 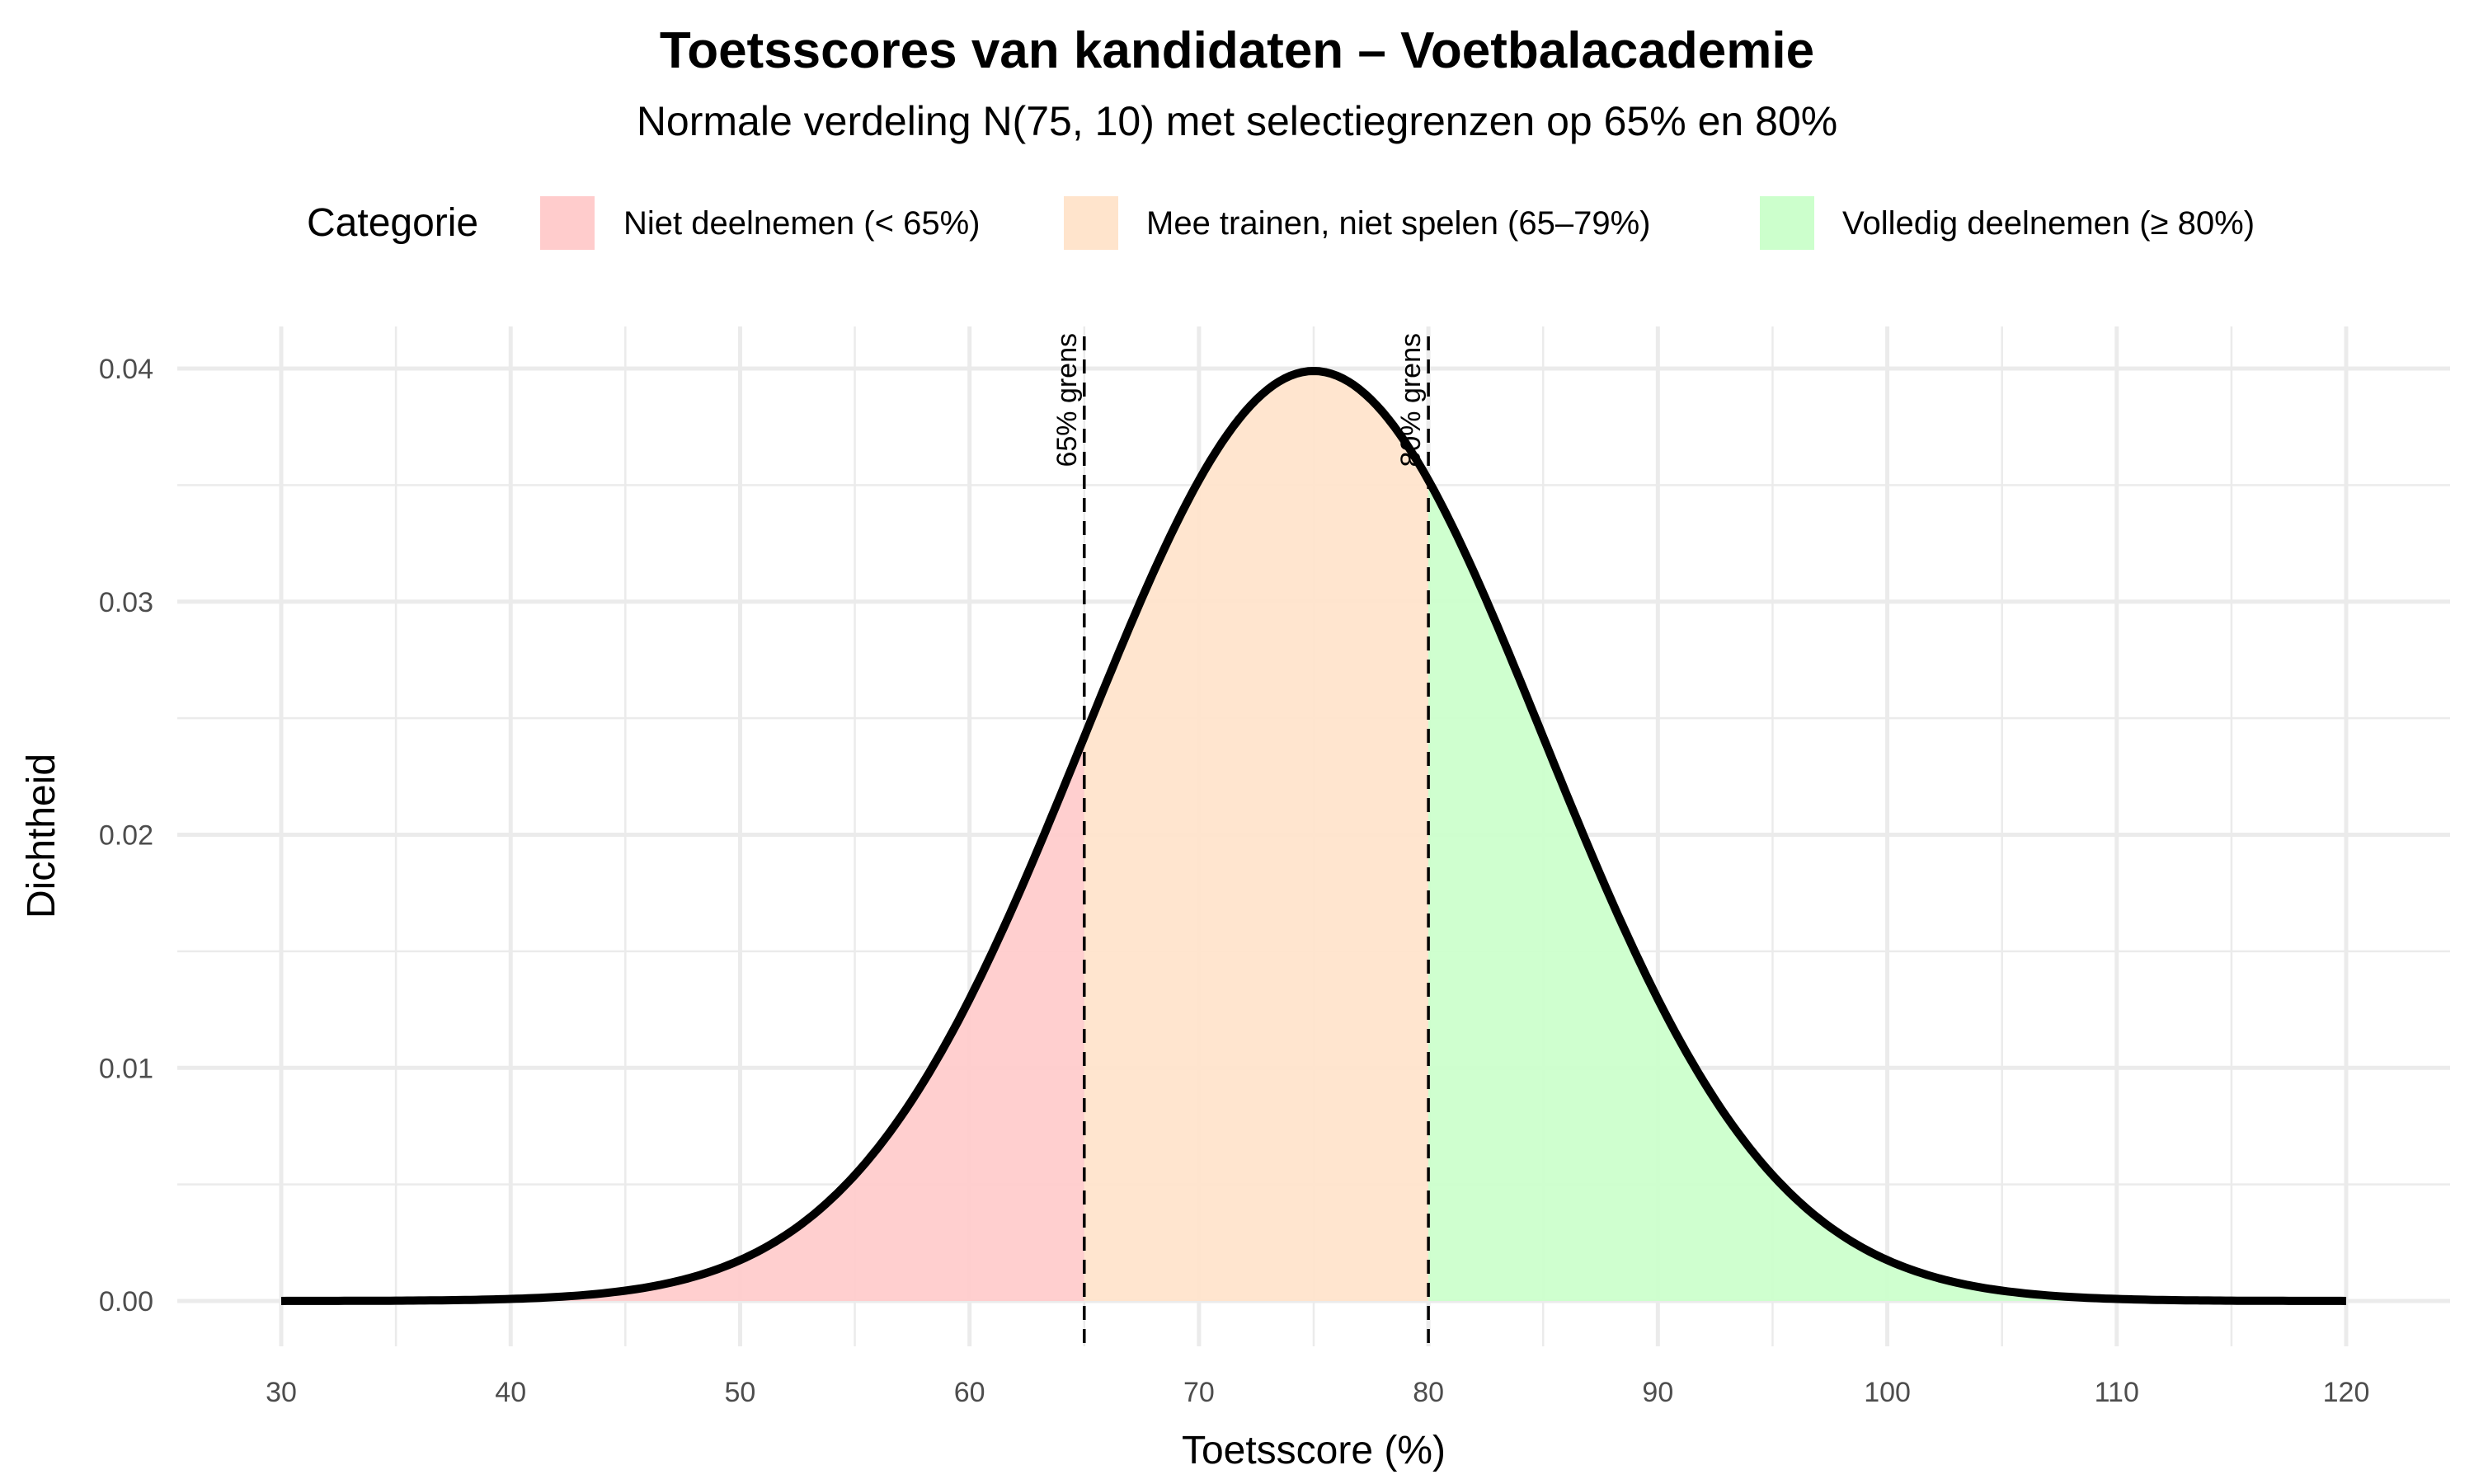 What do you see at coordinates (740, 1392) in the screenshot?
I see `x-tick-label: 50` at bounding box center [740, 1392].